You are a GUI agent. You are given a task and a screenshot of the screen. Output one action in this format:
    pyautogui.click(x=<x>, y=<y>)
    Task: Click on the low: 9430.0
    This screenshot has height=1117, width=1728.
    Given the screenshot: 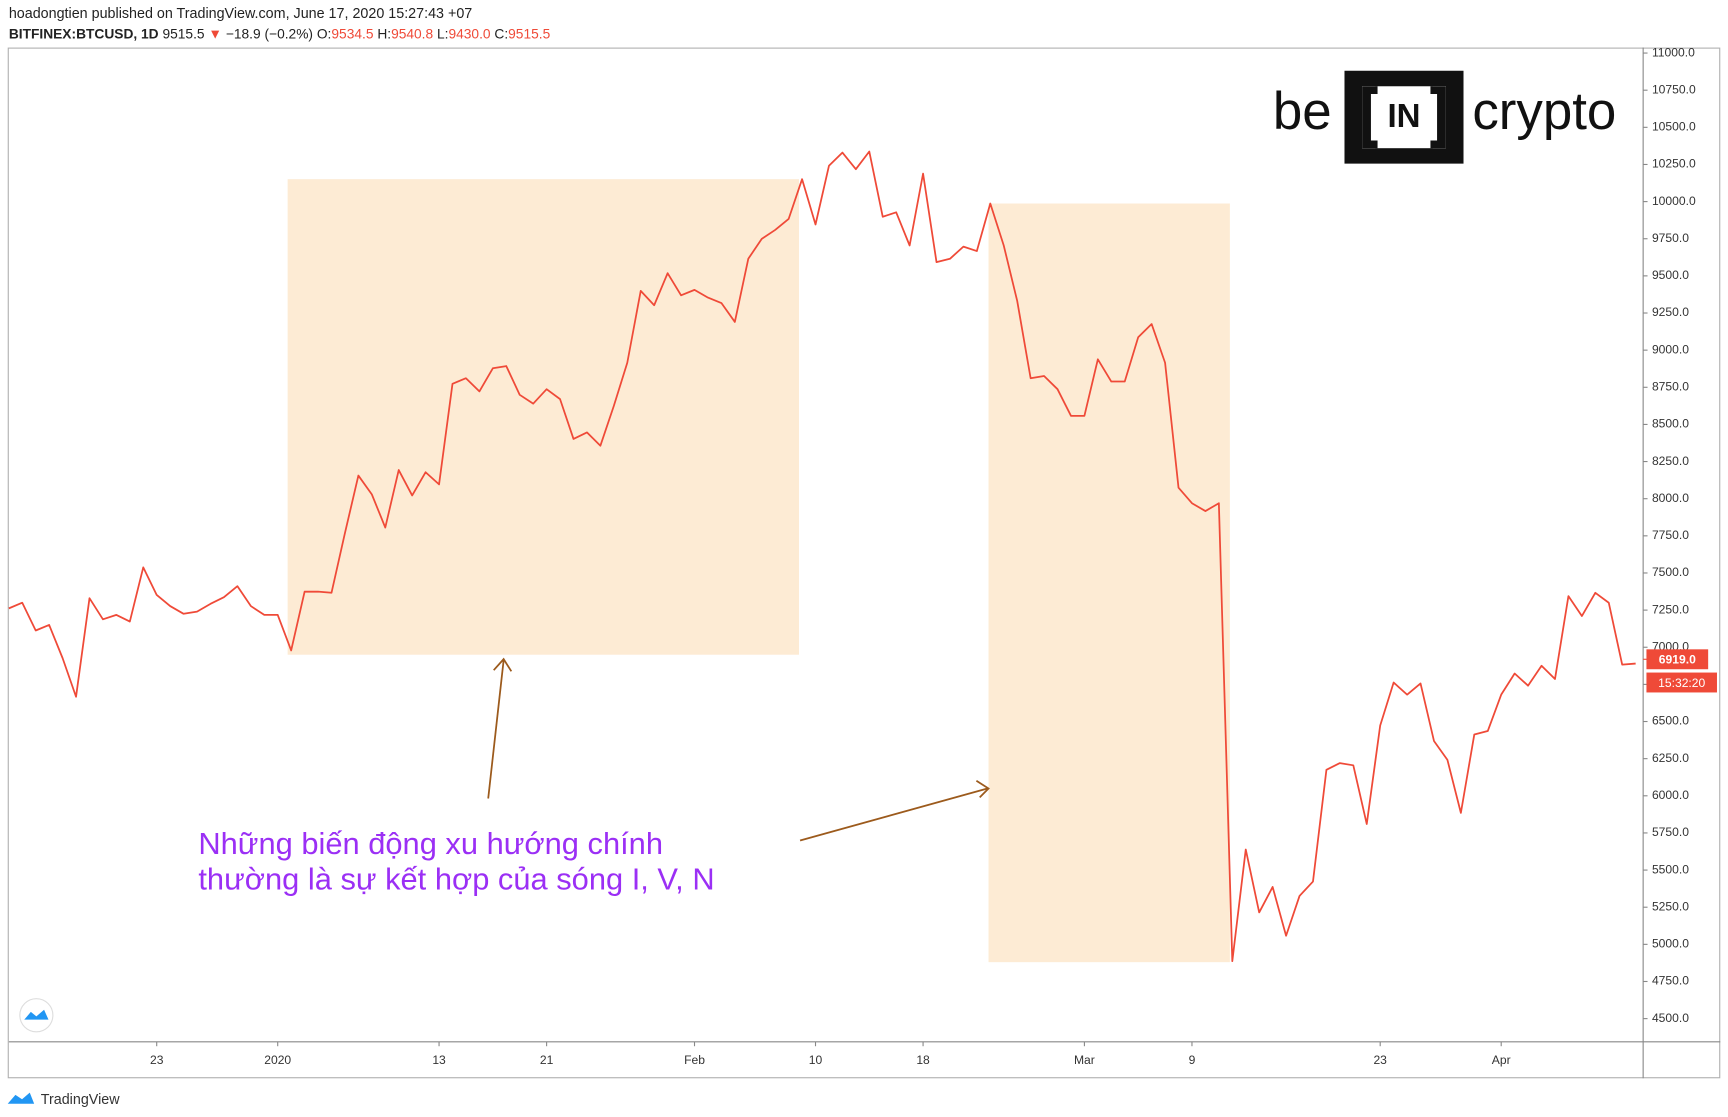 What is the action you would take?
    pyautogui.click(x=469, y=33)
    